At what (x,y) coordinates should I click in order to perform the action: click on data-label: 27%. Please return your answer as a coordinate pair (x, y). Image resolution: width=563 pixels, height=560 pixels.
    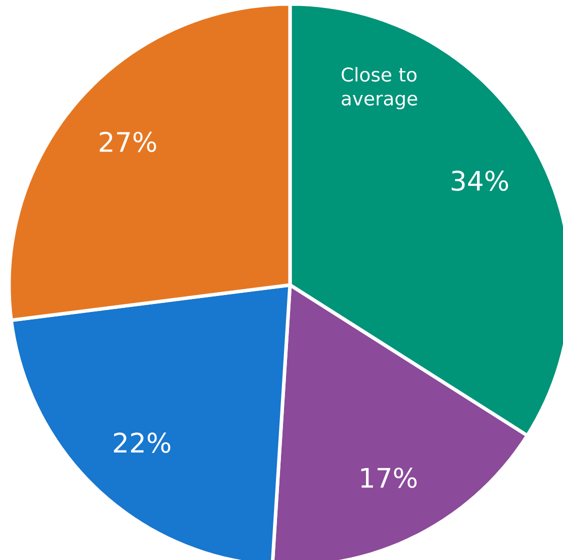
    Looking at the image, I should click on (128, 142).